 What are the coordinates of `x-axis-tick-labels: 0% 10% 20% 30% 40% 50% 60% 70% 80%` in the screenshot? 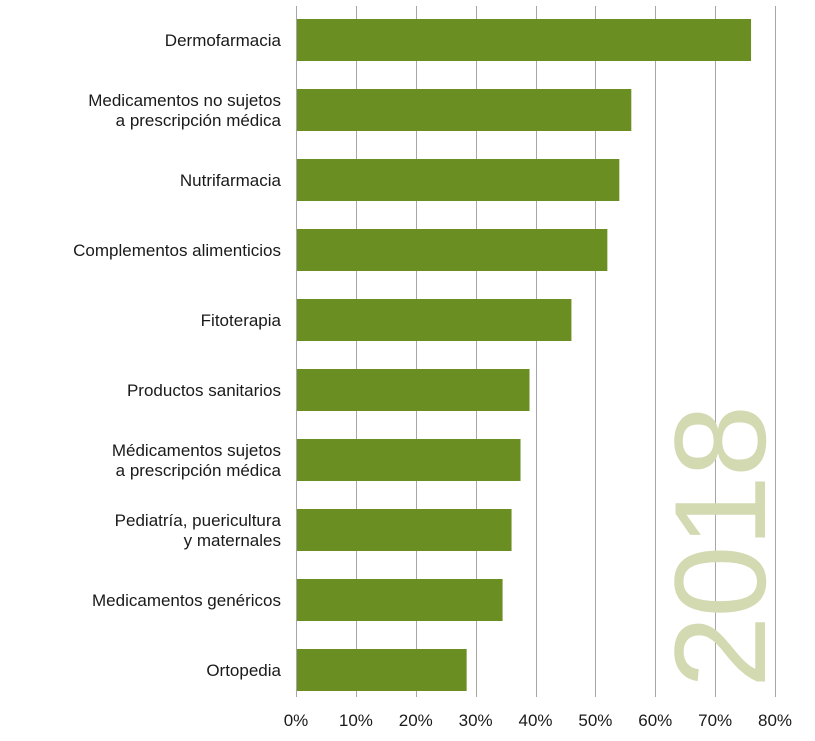 It's located at (538, 720).